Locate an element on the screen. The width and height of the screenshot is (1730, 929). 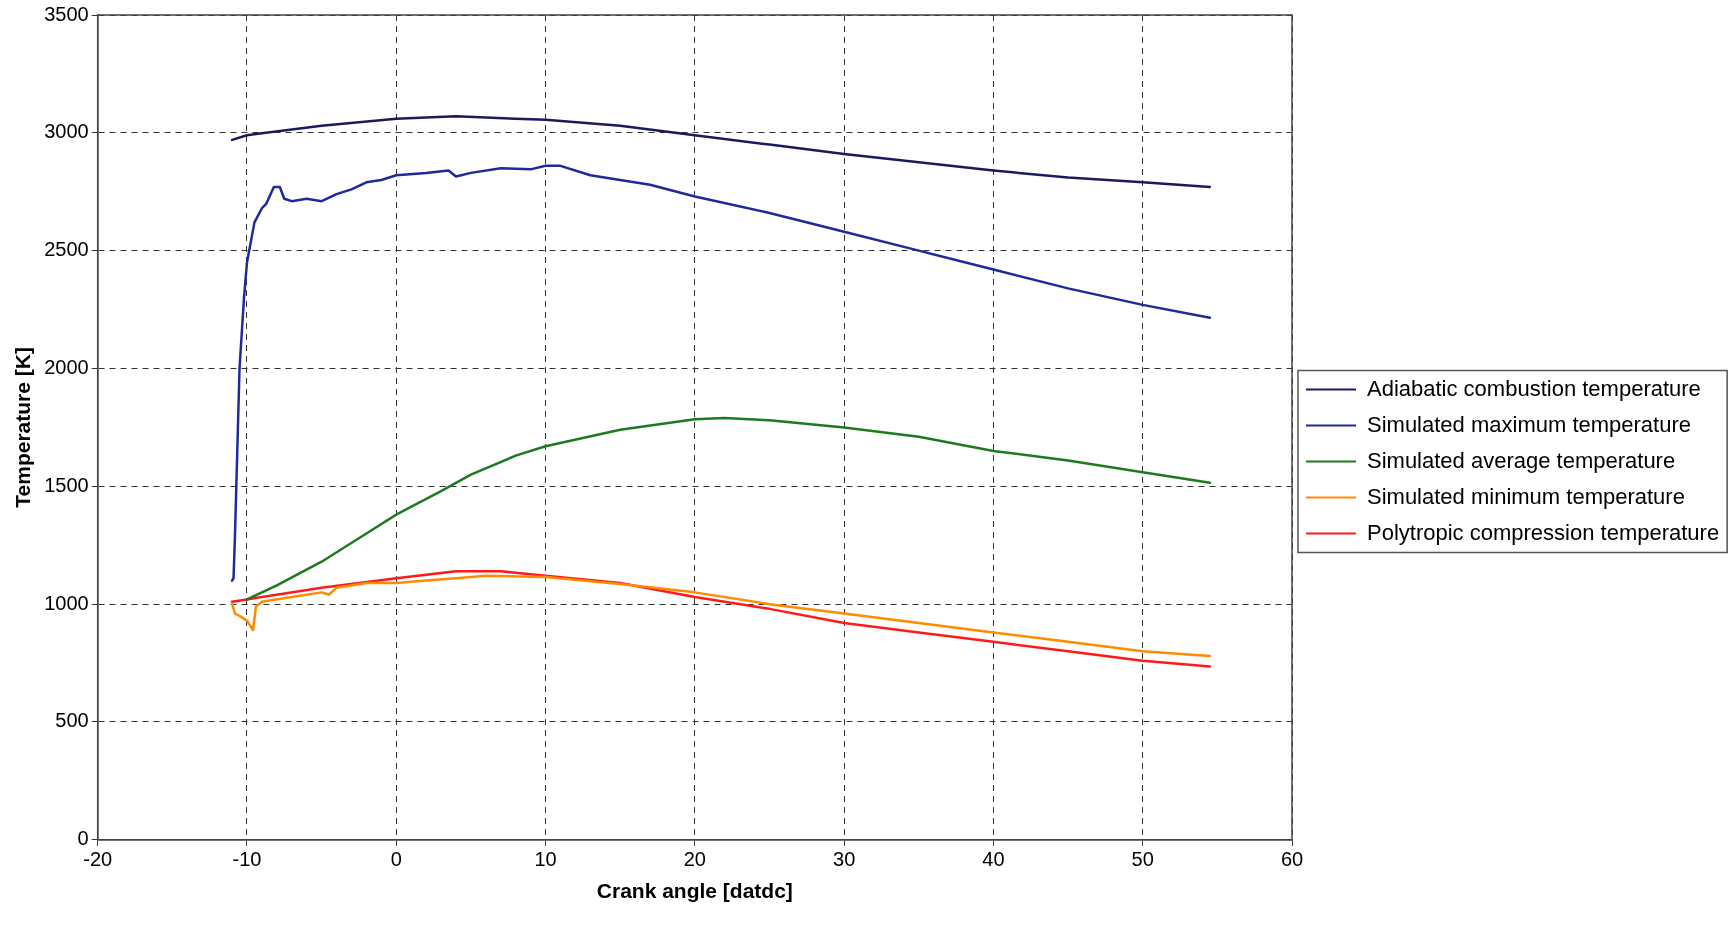
x-tick-label: 50 is located at coordinates (1142, 859).